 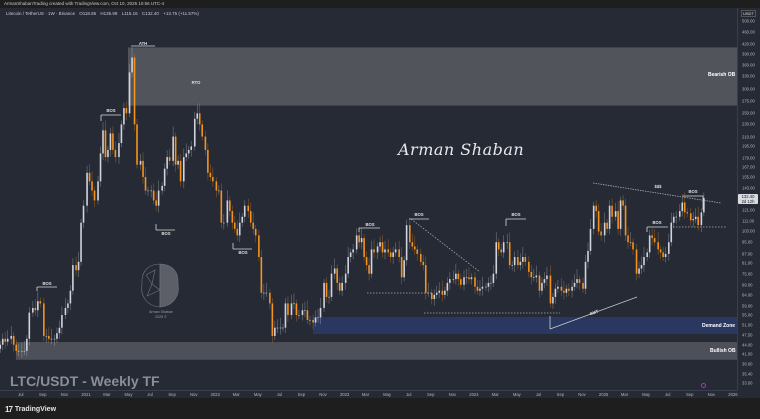 I want to click on price-tick-label: 51.00, so click(x=747, y=325).